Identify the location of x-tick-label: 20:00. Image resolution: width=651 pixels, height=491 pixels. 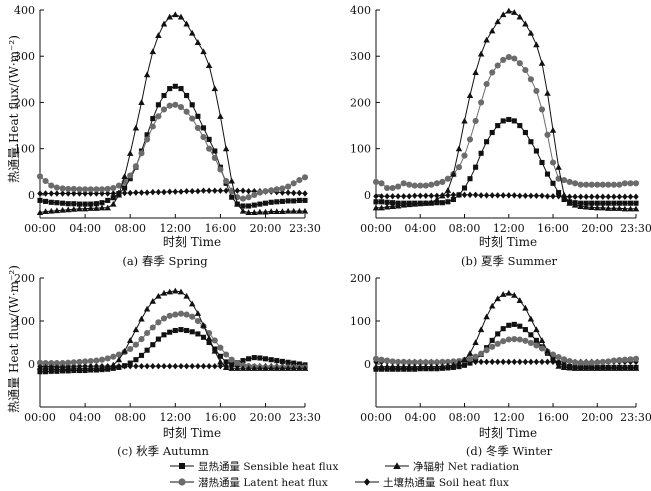
(597, 228).